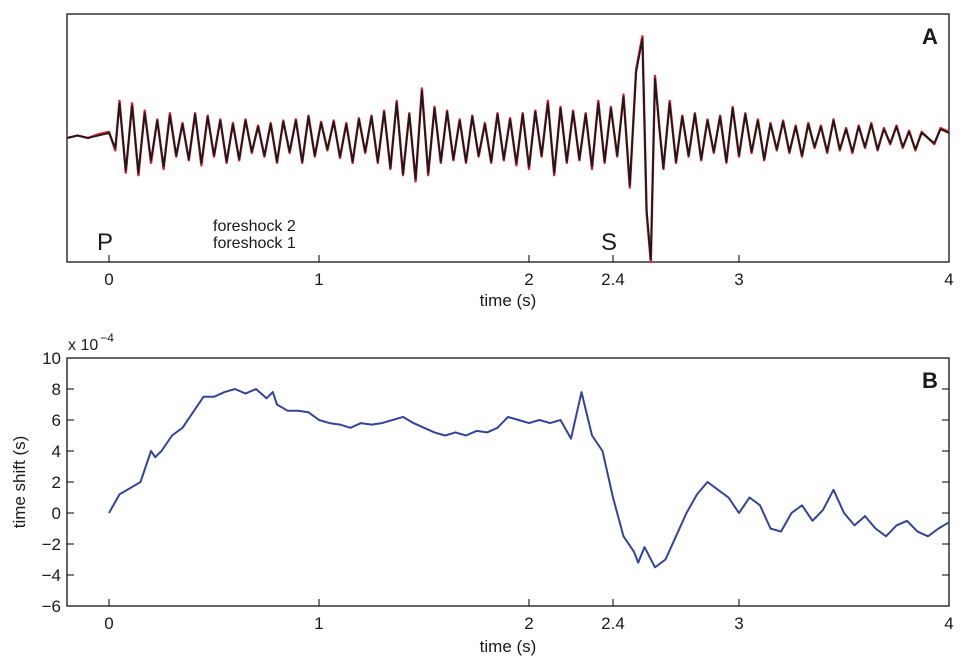 The height and width of the screenshot is (665, 967). What do you see at coordinates (254, 226) in the screenshot?
I see `legend-foreshock-2: foreshock 2` at bounding box center [254, 226].